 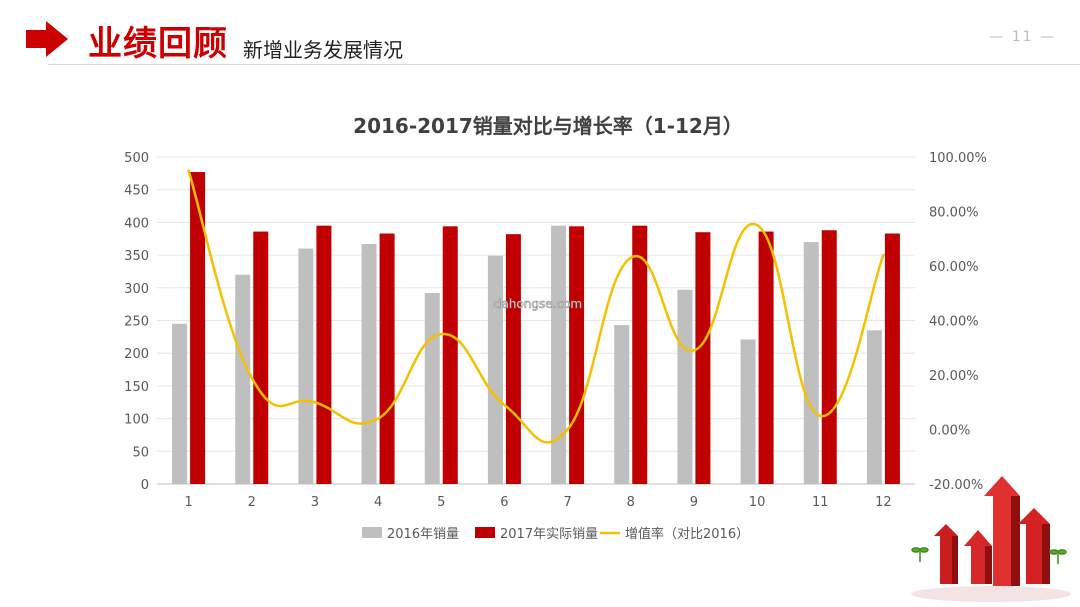 What do you see at coordinates (694, 502) in the screenshot?
I see `x-tick-label: 9` at bounding box center [694, 502].